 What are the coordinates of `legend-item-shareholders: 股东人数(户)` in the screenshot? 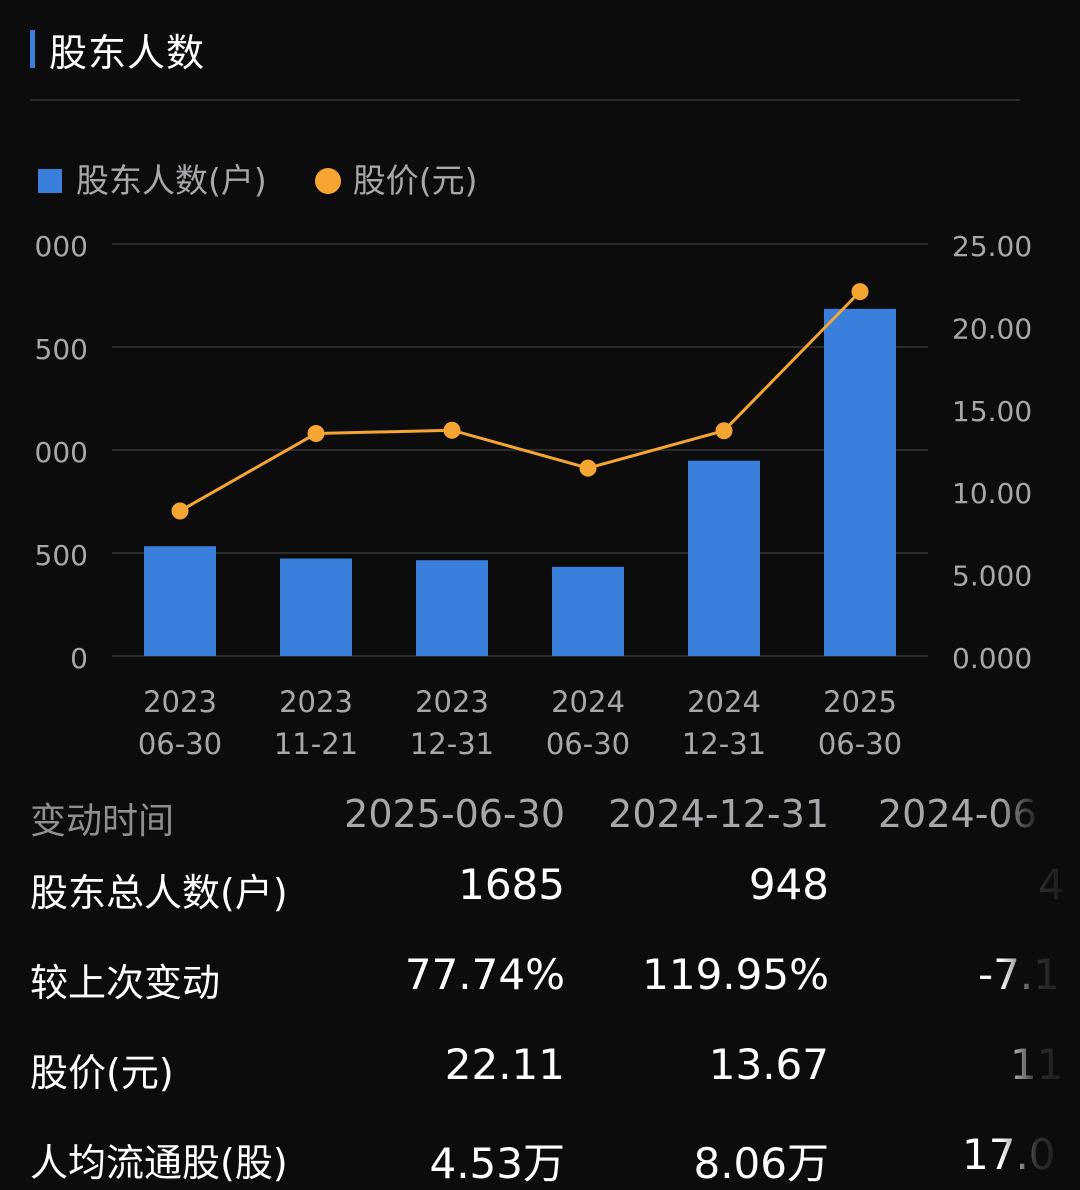 It's located at (152, 178).